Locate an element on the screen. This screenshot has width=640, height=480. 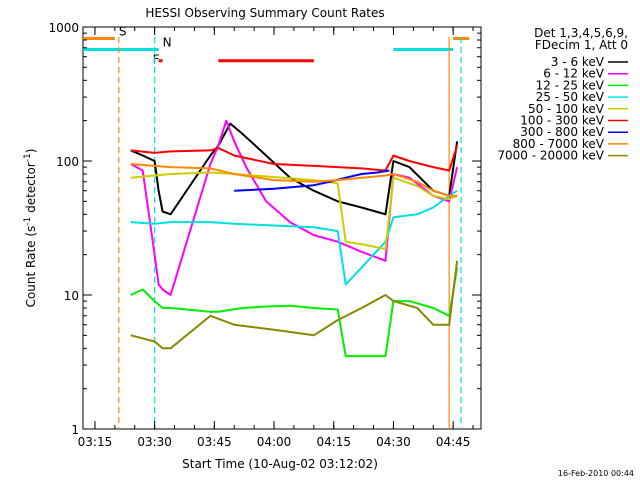
x-tick-label: 03:15 is located at coordinates (95, 442).